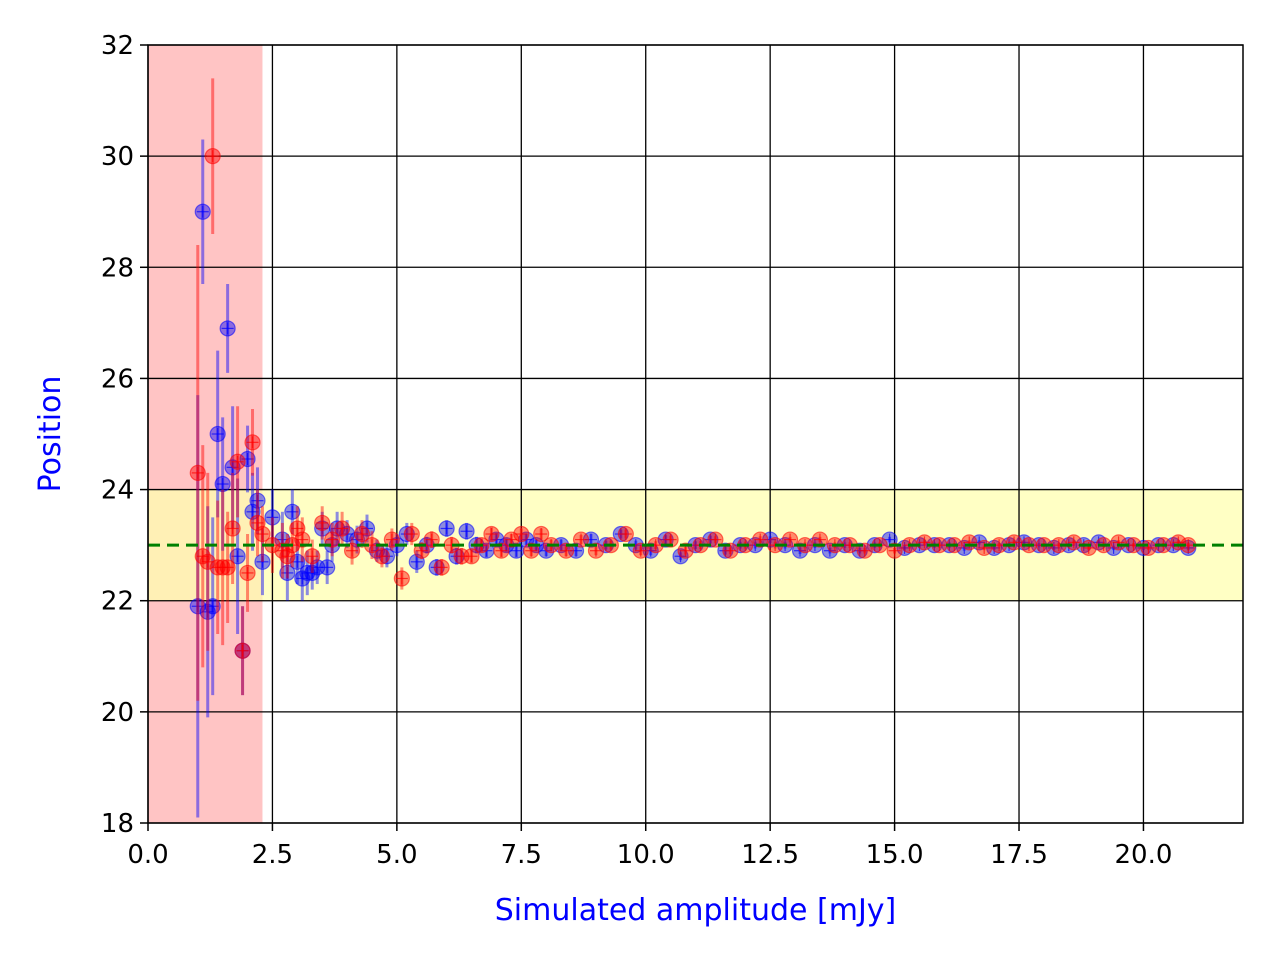  Describe the element at coordinates (117, 713) in the screenshot. I see `y-tick-label: 20` at that location.